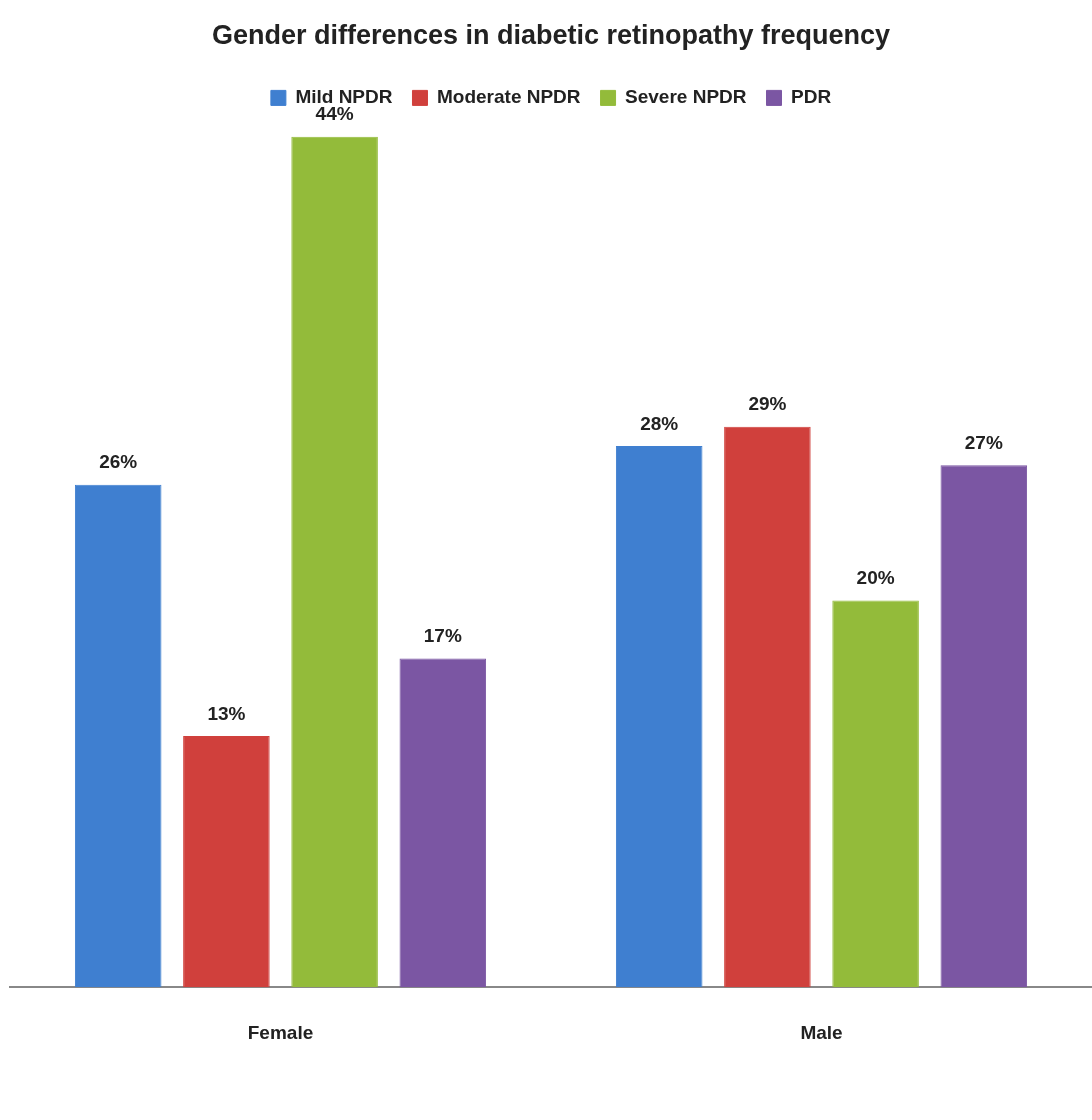 The height and width of the screenshot is (1120, 1092). I want to click on x-tick-label: Male, so click(821, 1032).